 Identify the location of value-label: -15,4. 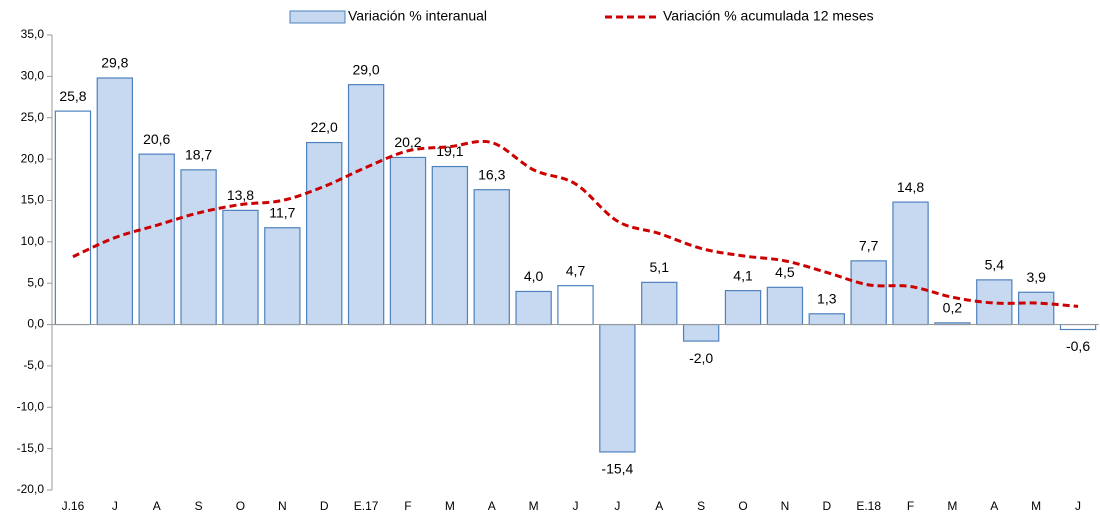
(617, 469).